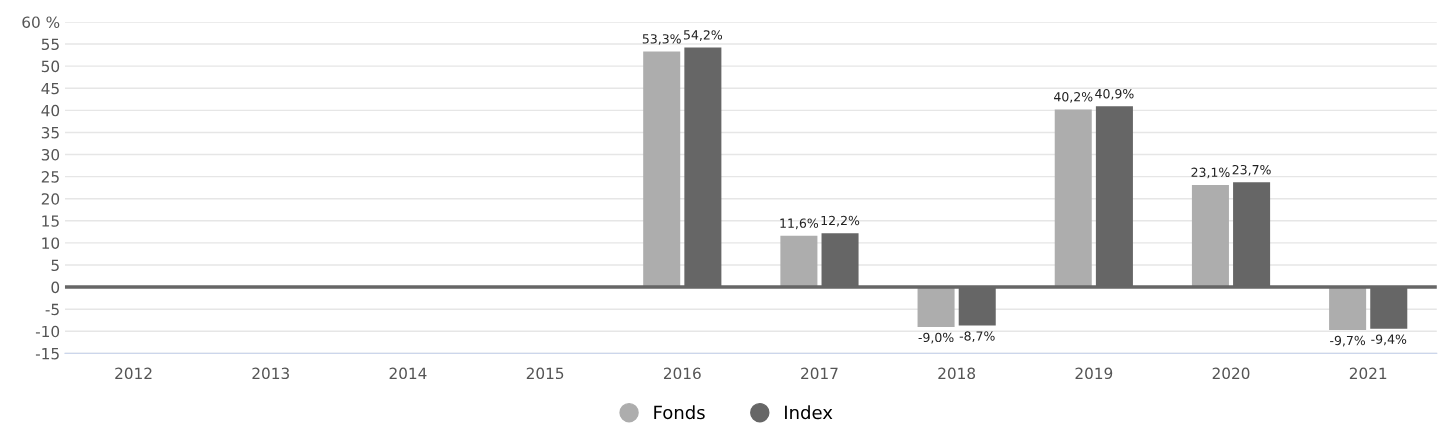 This screenshot has height=439, width=1444. Describe the element at coordinates (47, 331) in the screenshot. I see `y-tick-label: -10` at that location.